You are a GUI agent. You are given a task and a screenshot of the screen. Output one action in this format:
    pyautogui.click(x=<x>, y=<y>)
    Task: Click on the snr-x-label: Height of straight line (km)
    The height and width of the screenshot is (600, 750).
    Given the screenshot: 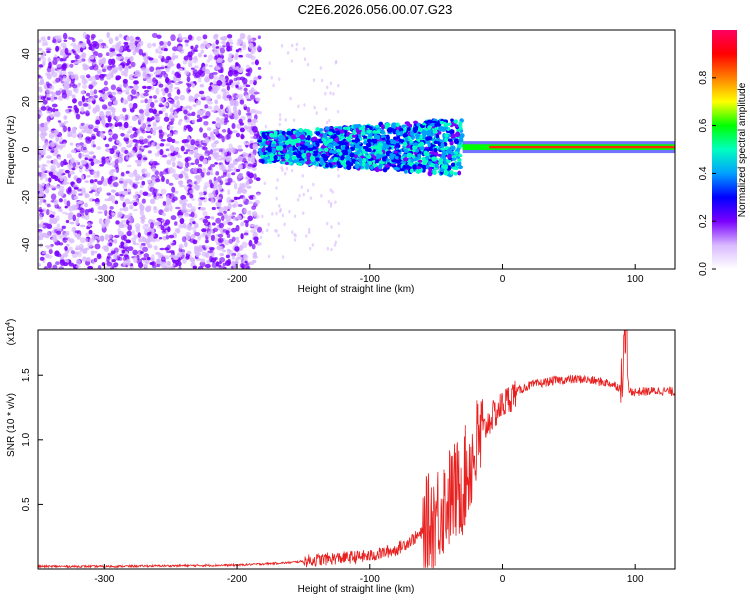 What is the action you would take?
    pyautogui.click(x=356, y=589)
    